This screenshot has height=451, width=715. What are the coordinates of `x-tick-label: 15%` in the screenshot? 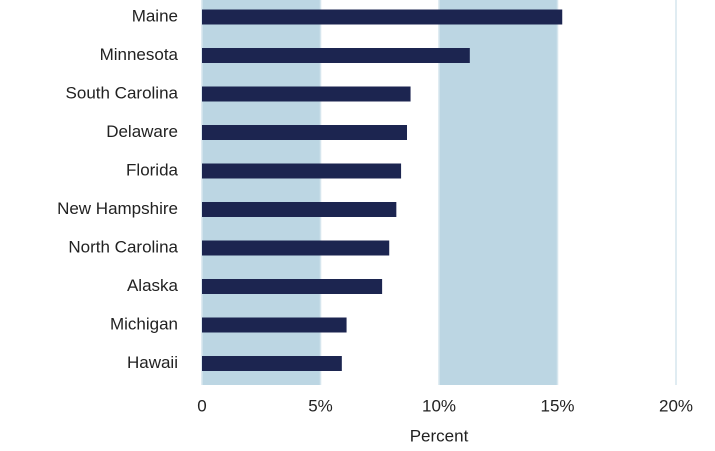 It's located at (557, 405).